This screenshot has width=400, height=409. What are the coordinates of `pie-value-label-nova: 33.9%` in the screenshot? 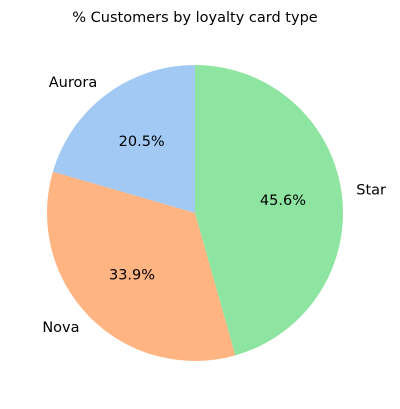 It's located at (132, 276).